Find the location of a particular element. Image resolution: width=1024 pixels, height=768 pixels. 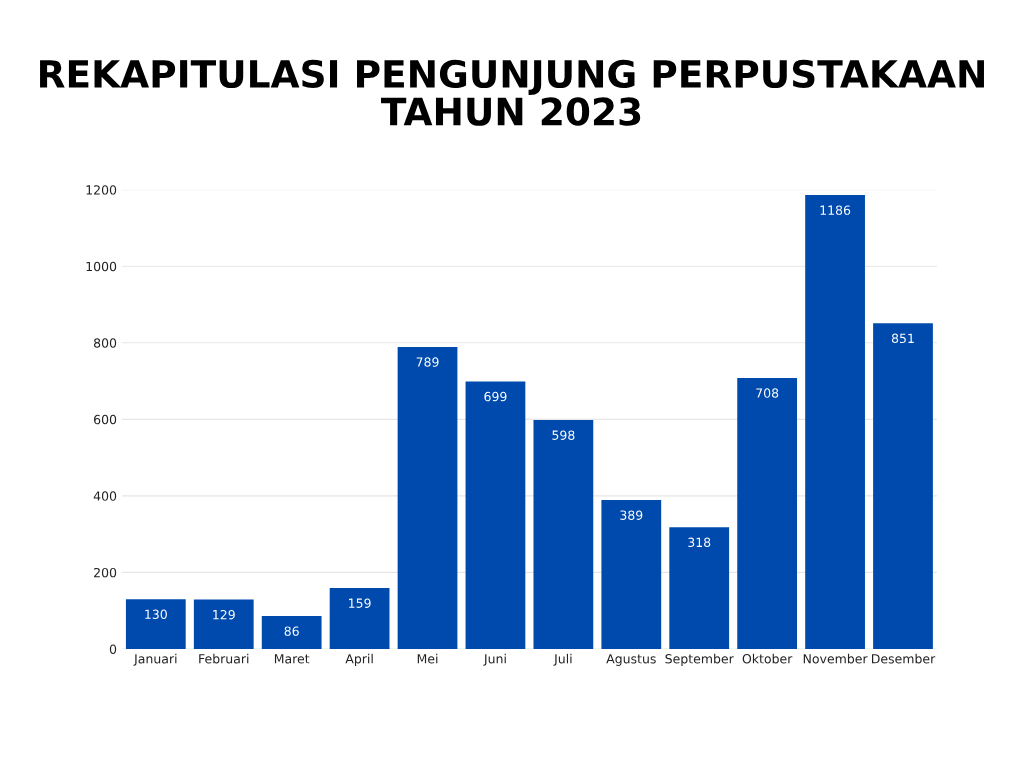

data-label: 318 is located at coordinates (699, 542).